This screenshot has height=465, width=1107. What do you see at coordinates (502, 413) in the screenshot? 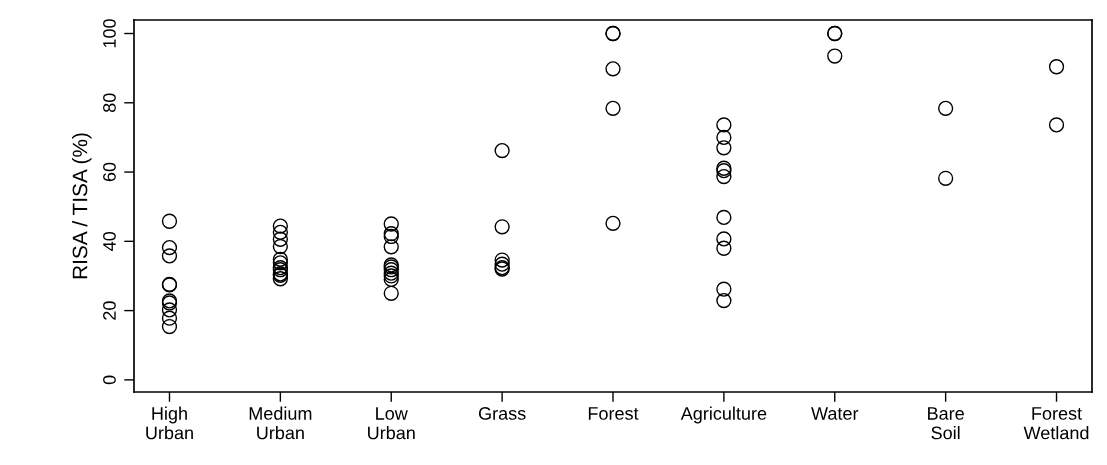
I see `x-tick-label: Grass` at bounding box center [502, 413].